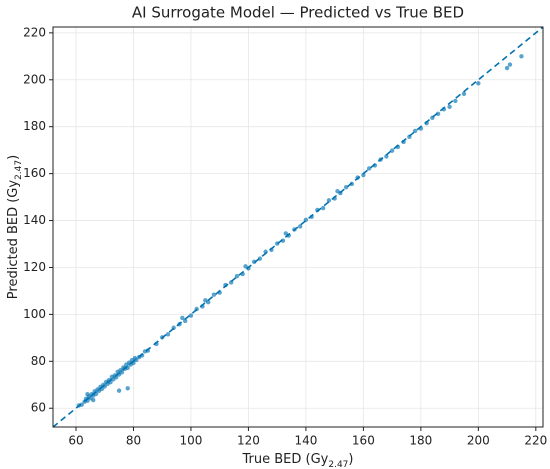 This screenshot has width=550, height=469. What do you see at coordinates (75, 441) in the screenshot?
I see `x-tick-label: 60` at bounding box center [75, 441].